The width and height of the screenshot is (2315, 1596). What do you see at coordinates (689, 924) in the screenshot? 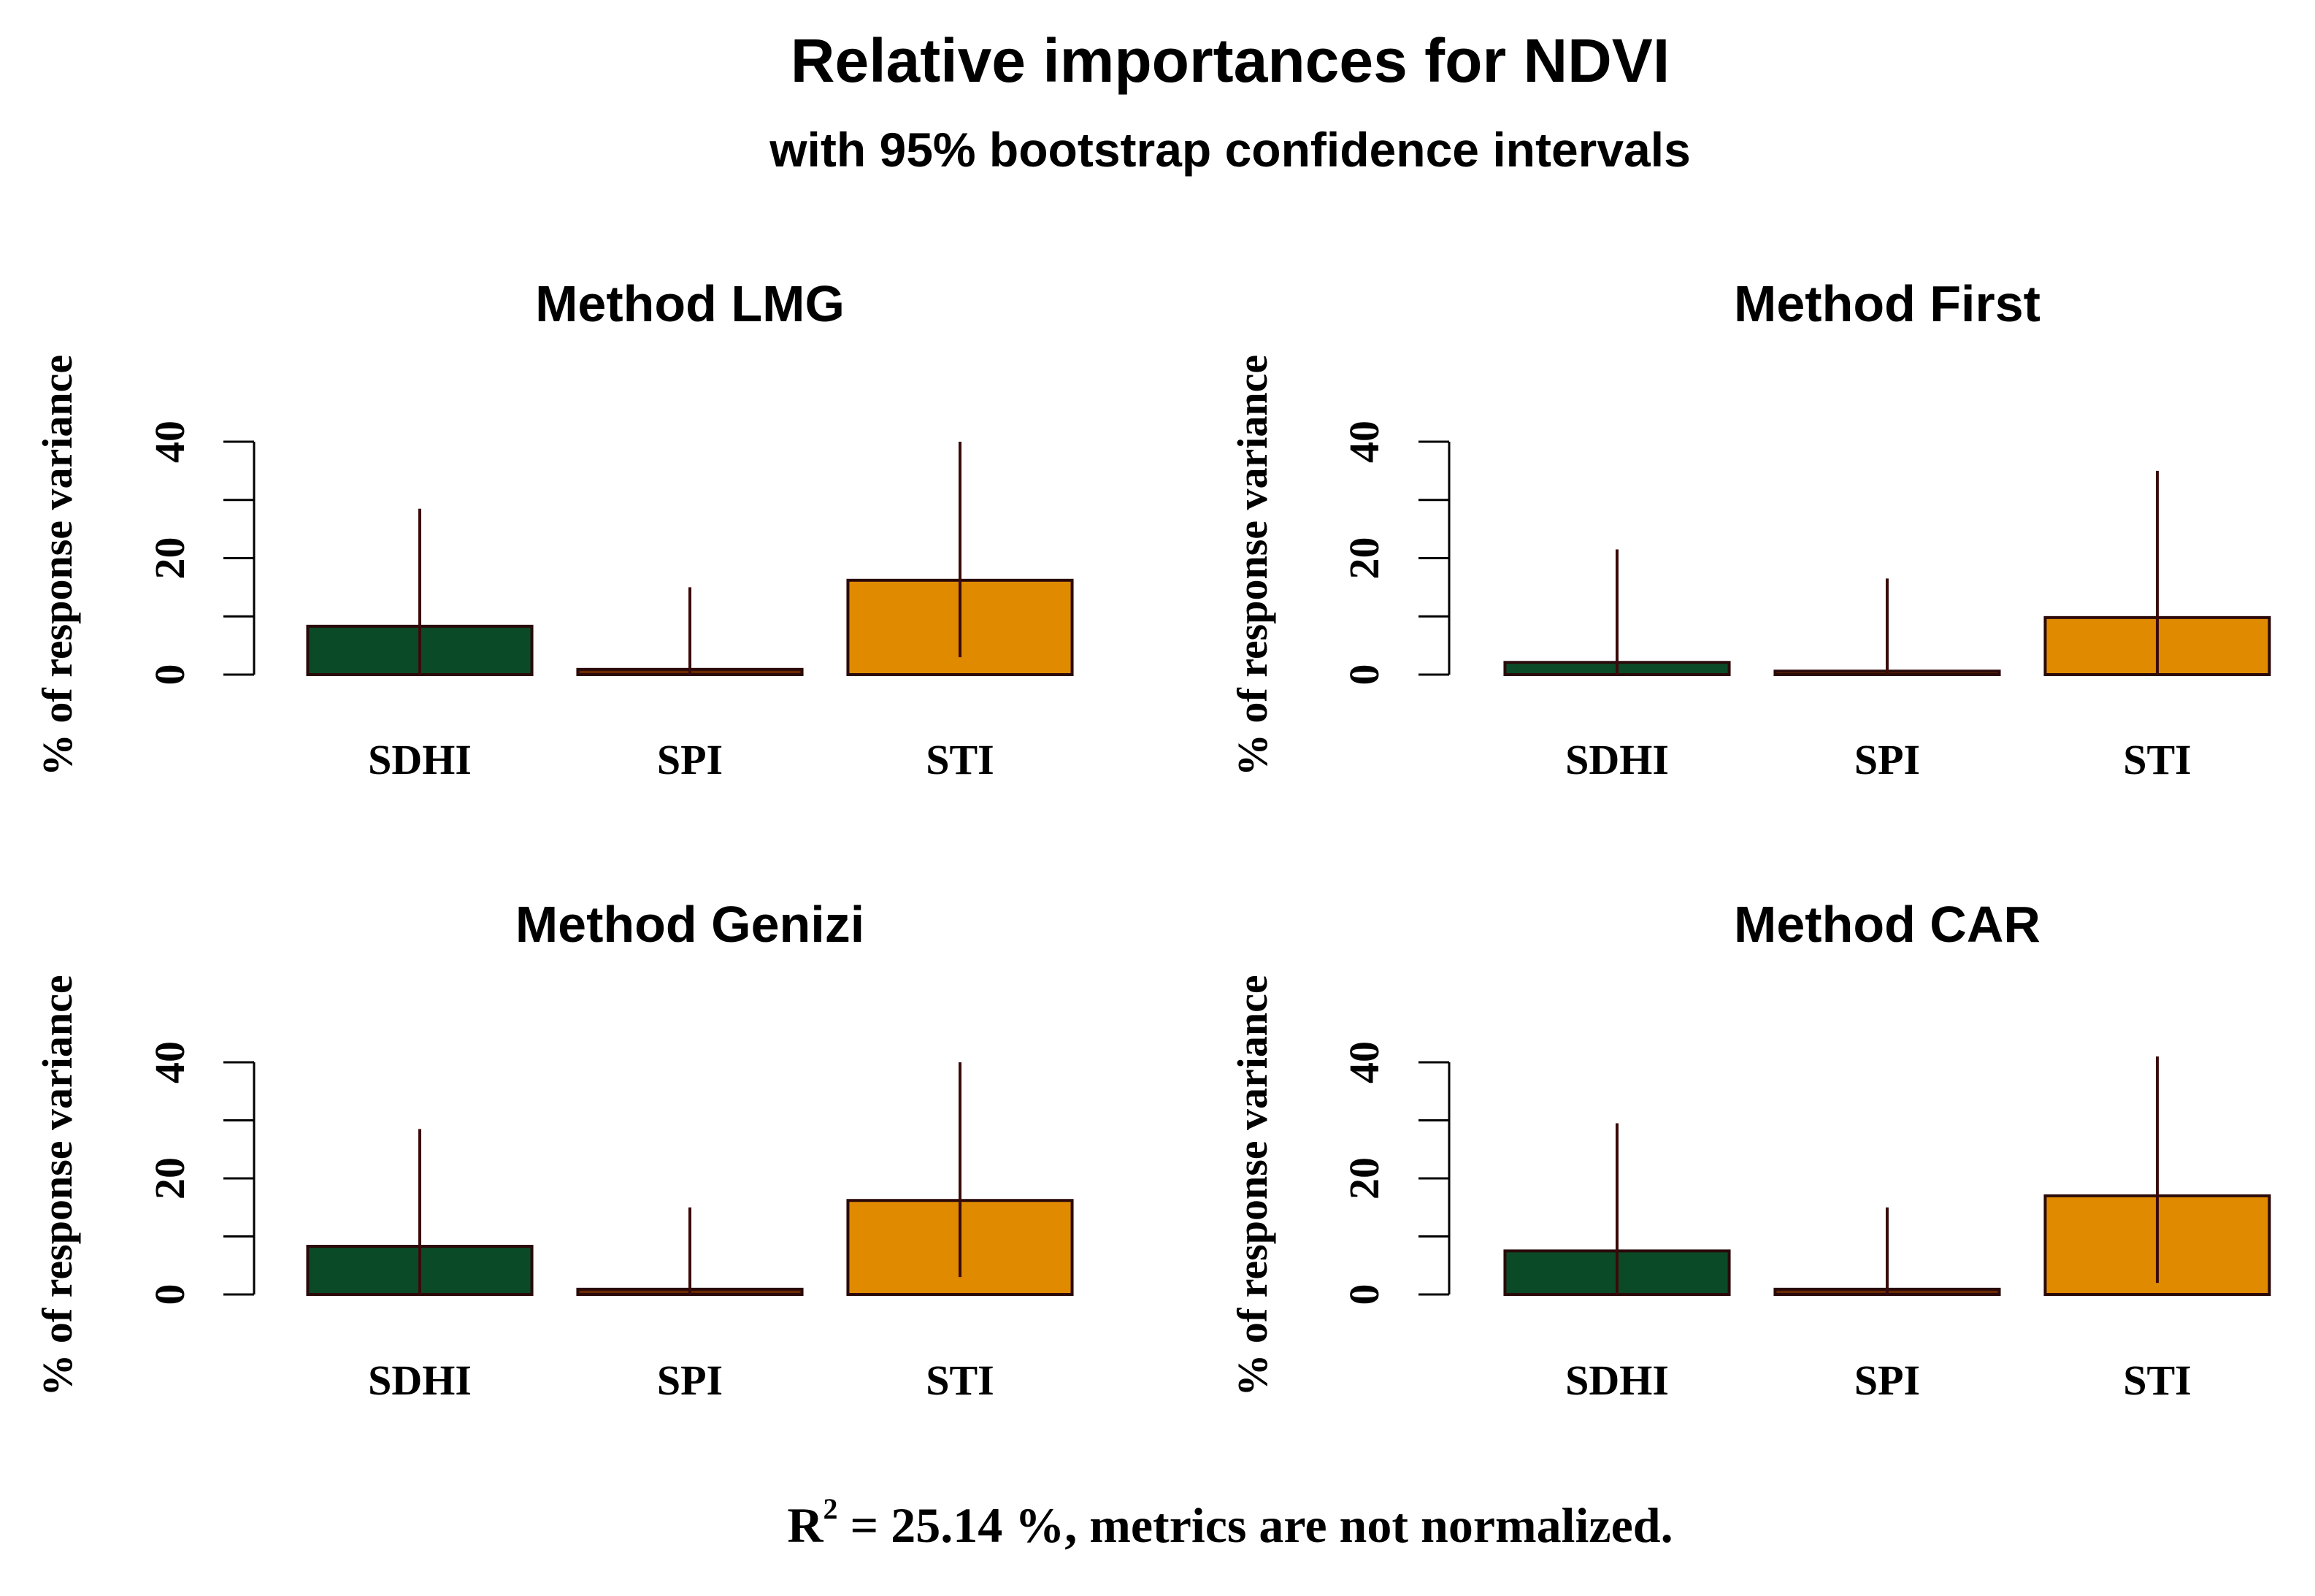
I see `panel-title: Method Genizi` at bounding box center [689, 924].